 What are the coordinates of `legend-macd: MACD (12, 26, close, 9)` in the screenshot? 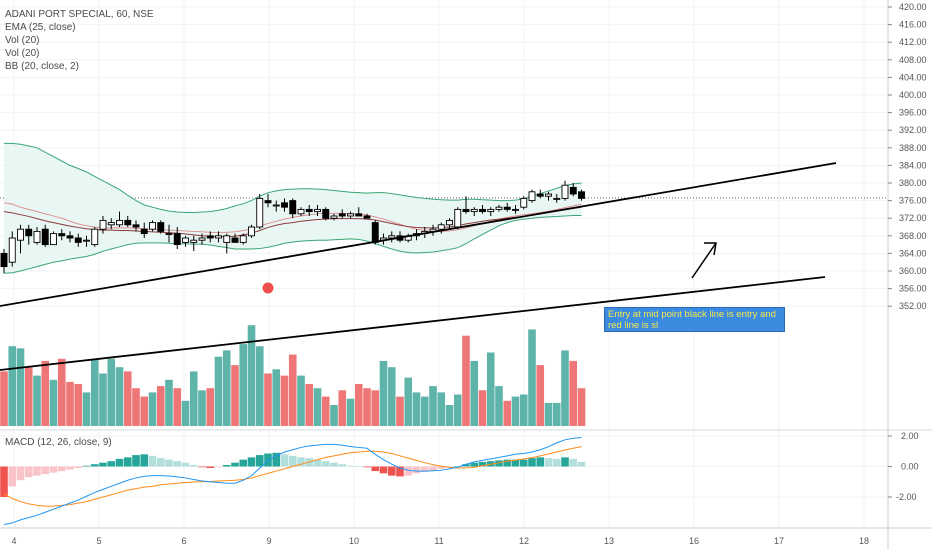 It's located at (58, 442).